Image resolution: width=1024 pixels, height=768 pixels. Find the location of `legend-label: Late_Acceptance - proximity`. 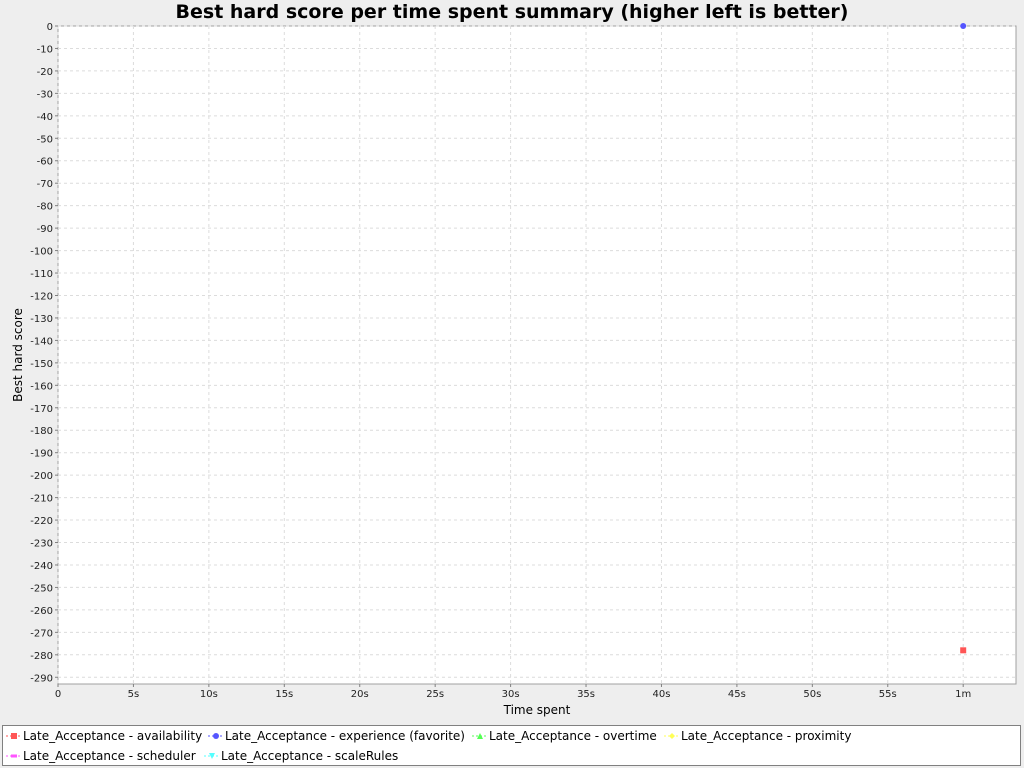

legend-label: Late_Acceptance - proximity is located at coordinates (766, 736).